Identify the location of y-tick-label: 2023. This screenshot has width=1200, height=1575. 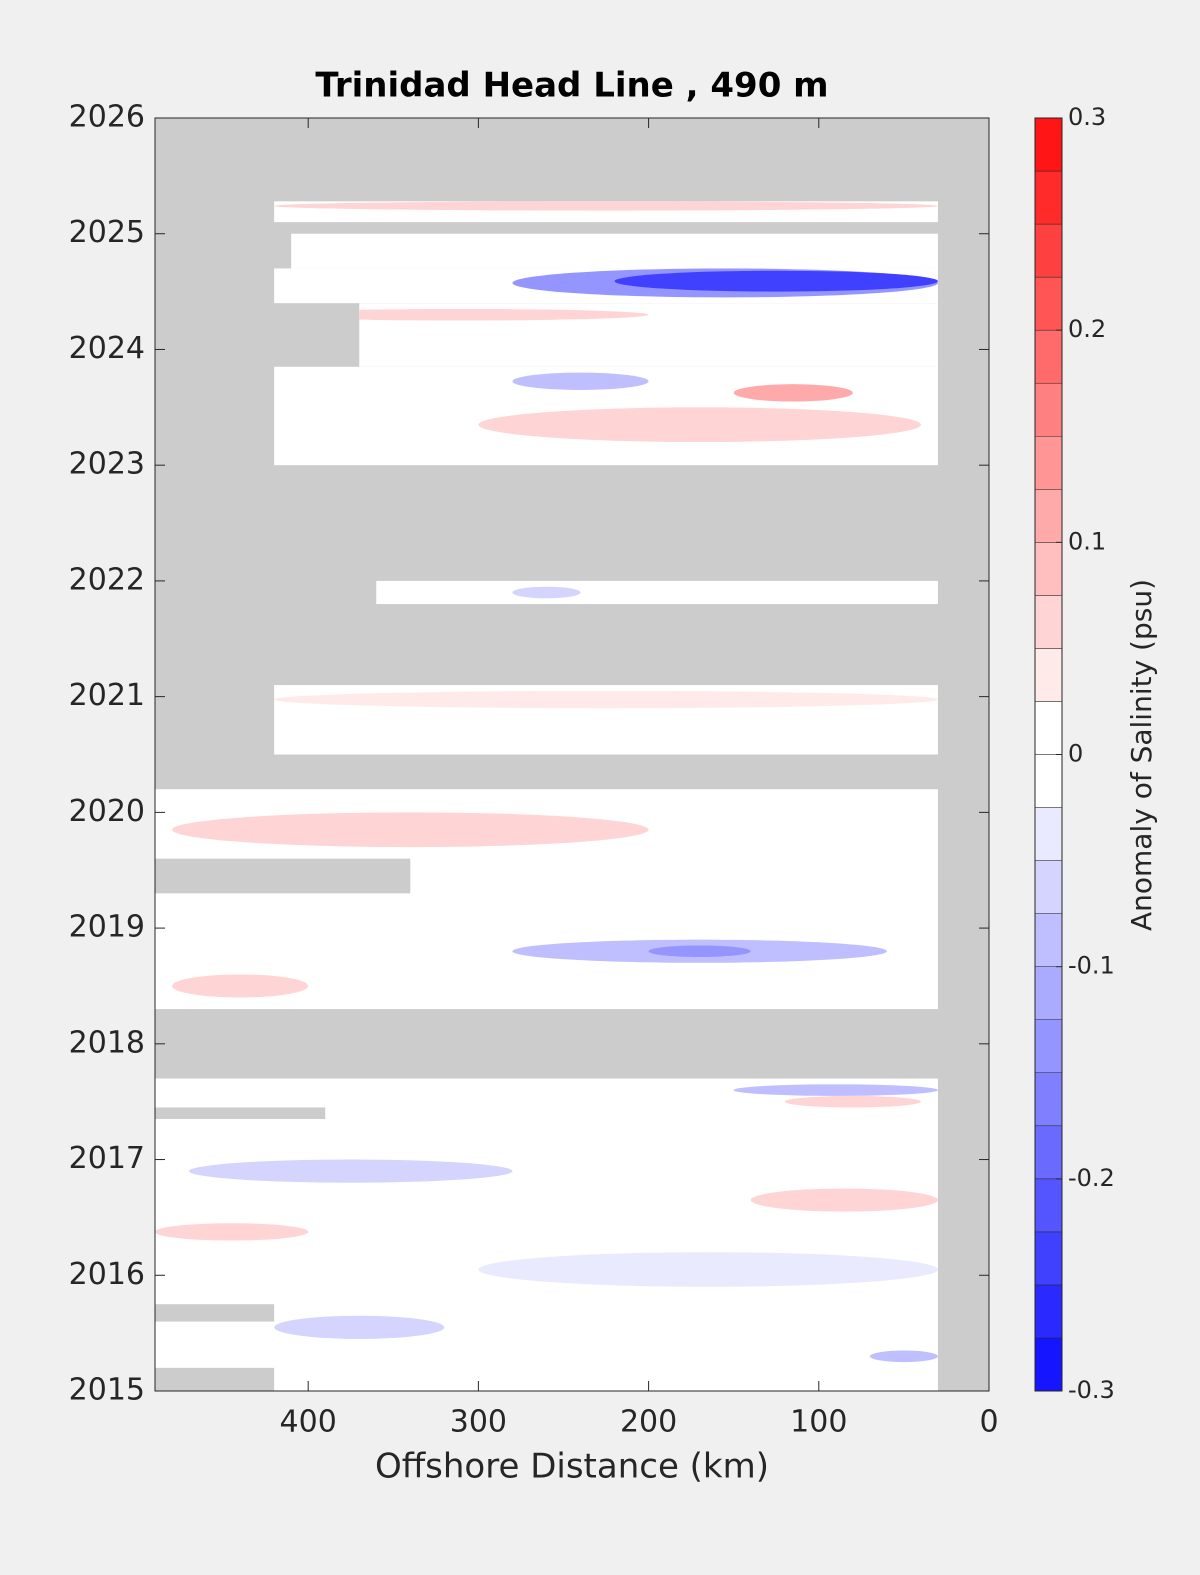
(107, 464).